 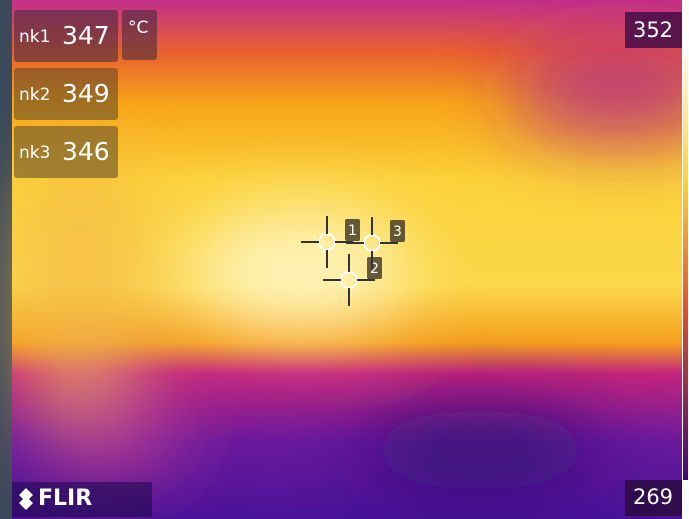 I want to click on scale-max: 352, so click(x=653, y=30).